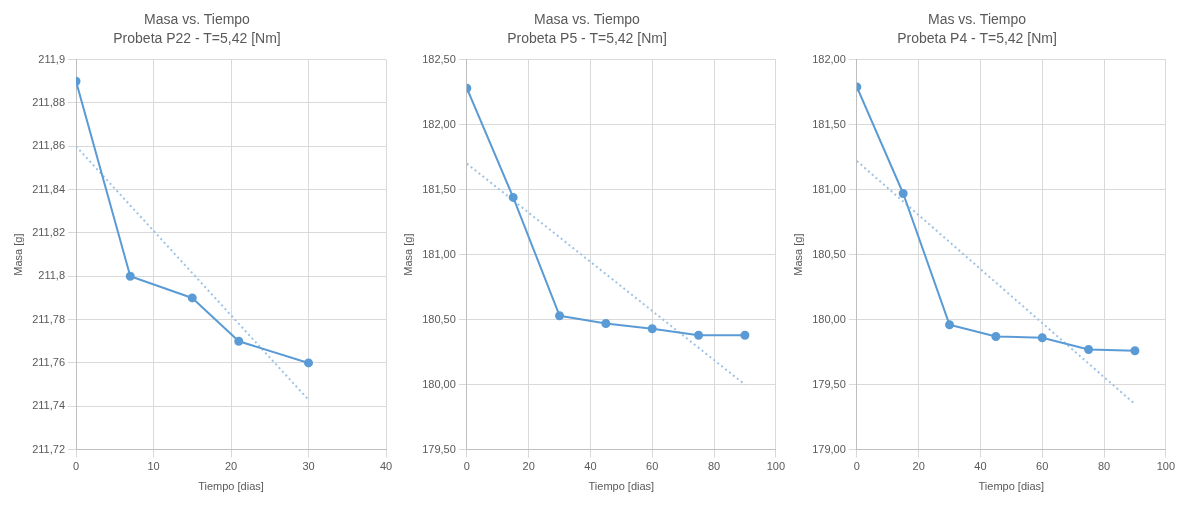  I want to click on y-tick-label: 211,8, so click(52, 275).